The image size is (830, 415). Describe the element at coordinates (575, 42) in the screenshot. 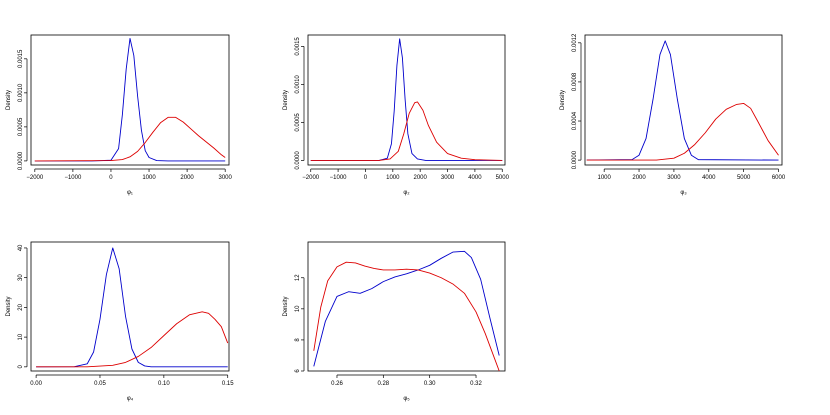

I see `y-tick-label: 0.0012` at that location.